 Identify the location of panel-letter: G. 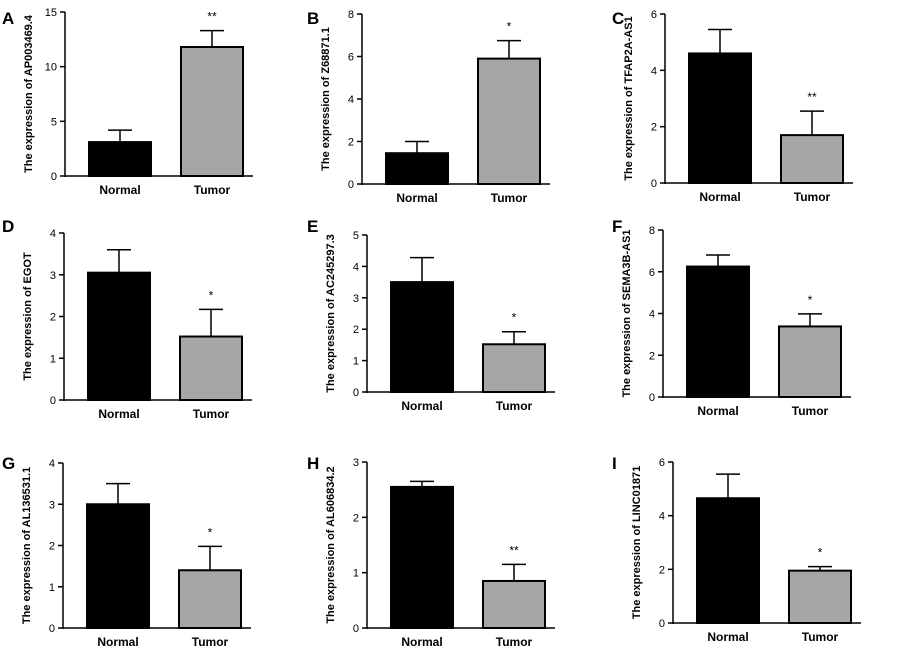
(8, 463).